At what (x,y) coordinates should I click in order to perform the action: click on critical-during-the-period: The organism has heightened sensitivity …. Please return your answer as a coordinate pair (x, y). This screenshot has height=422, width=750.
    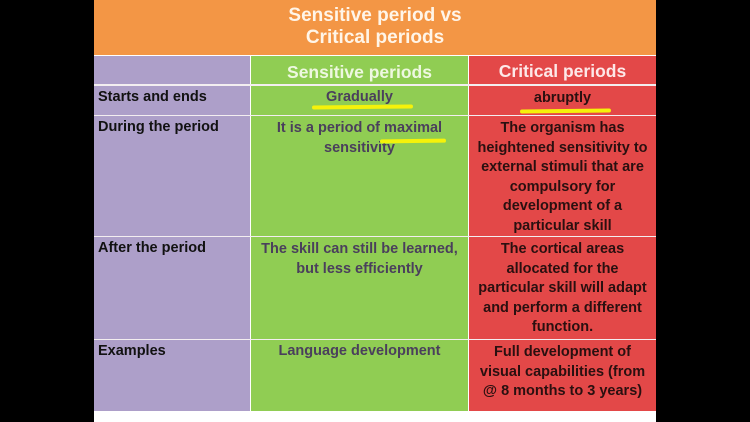
    Looking at the image, I should click on (562, 176).